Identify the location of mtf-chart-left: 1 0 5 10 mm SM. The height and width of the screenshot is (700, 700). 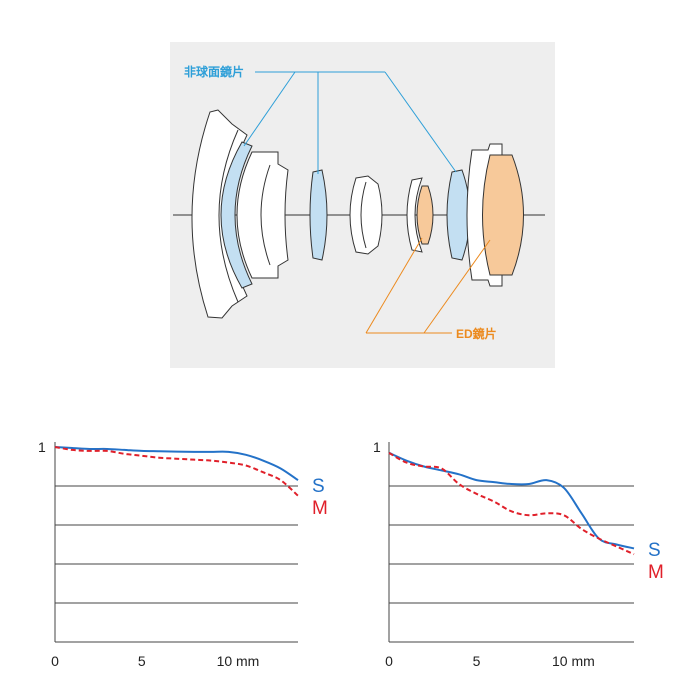
(183, 554).